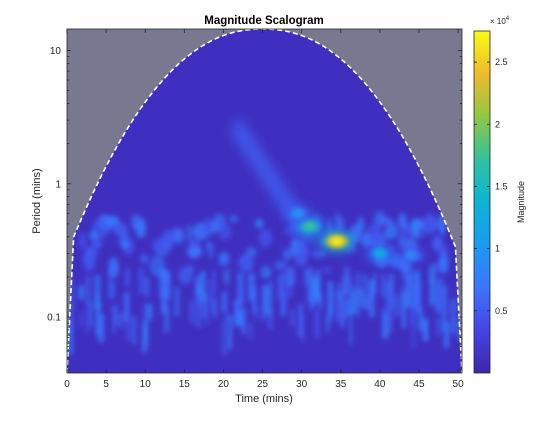 The width and height of the screenshot is (560, 425). Describe the element at coordinates (67, 384) in the screenshot. I see `x-tick-label: 0` at that location.